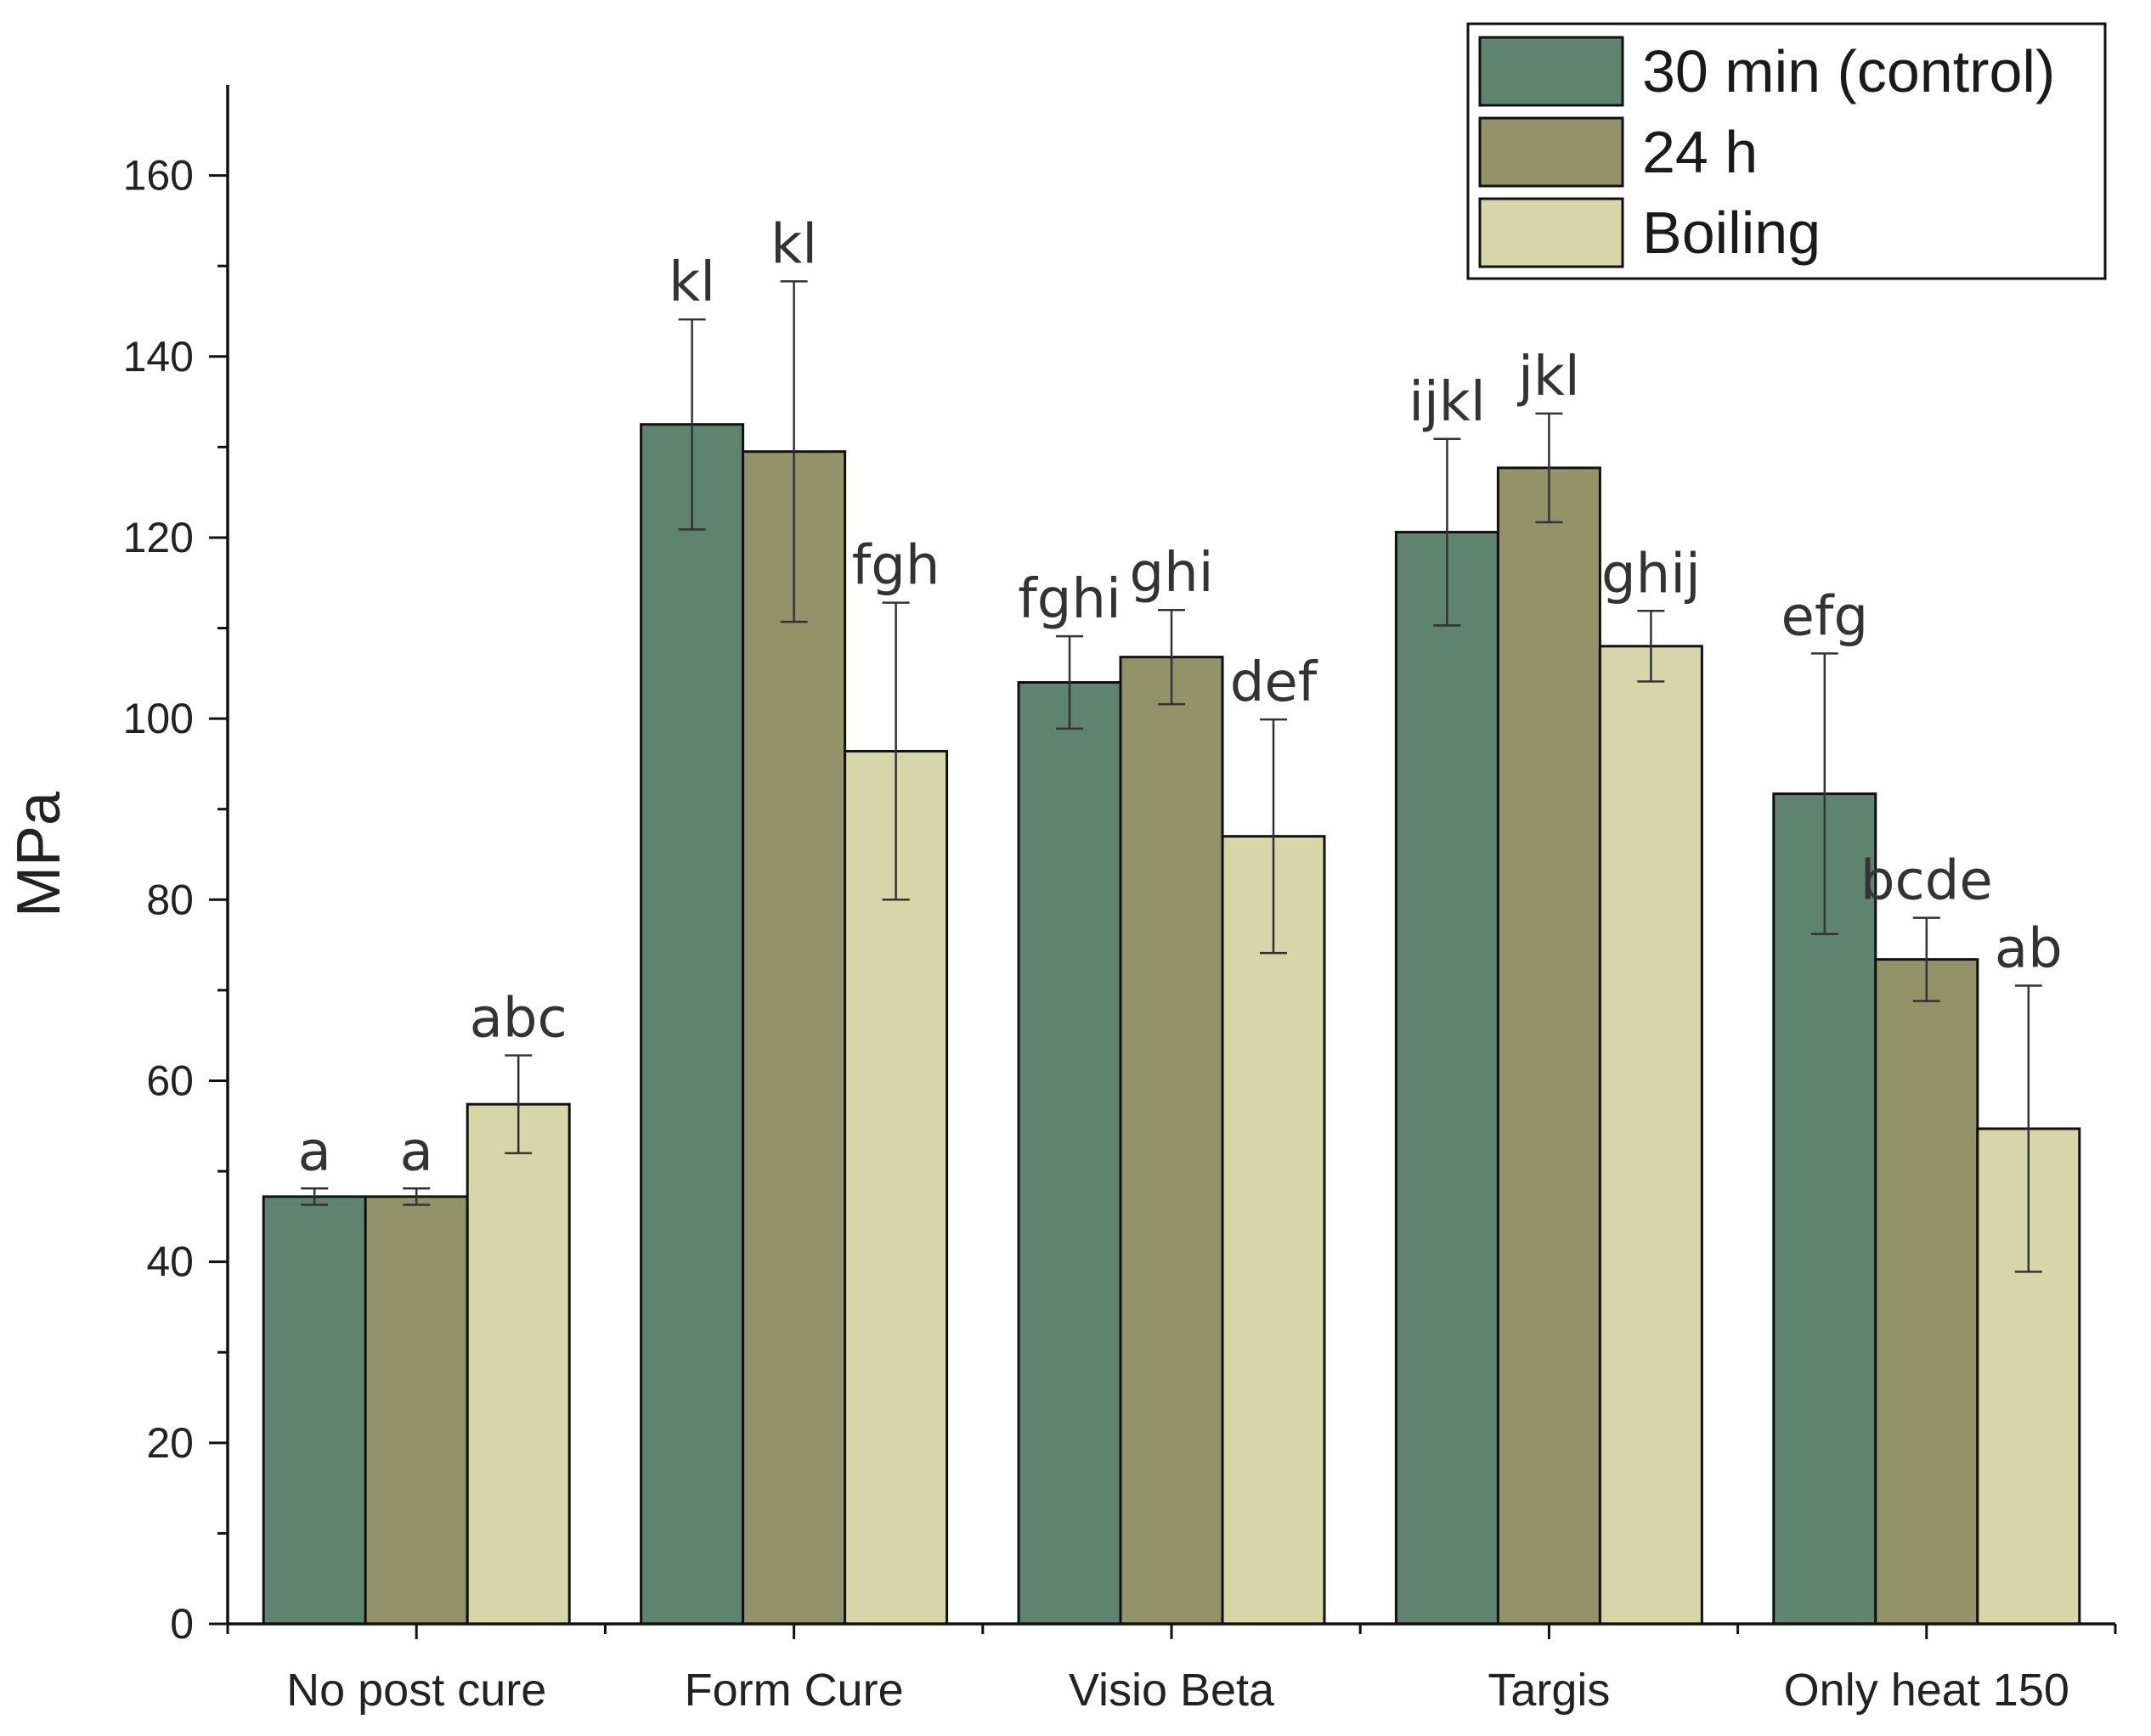 The height and width of the screenshot is (1736, 2151). Describe the element at coordinates (1926, 1690) in the screenshot. I see `x-tick-label-4: Only heat 150` at that location.